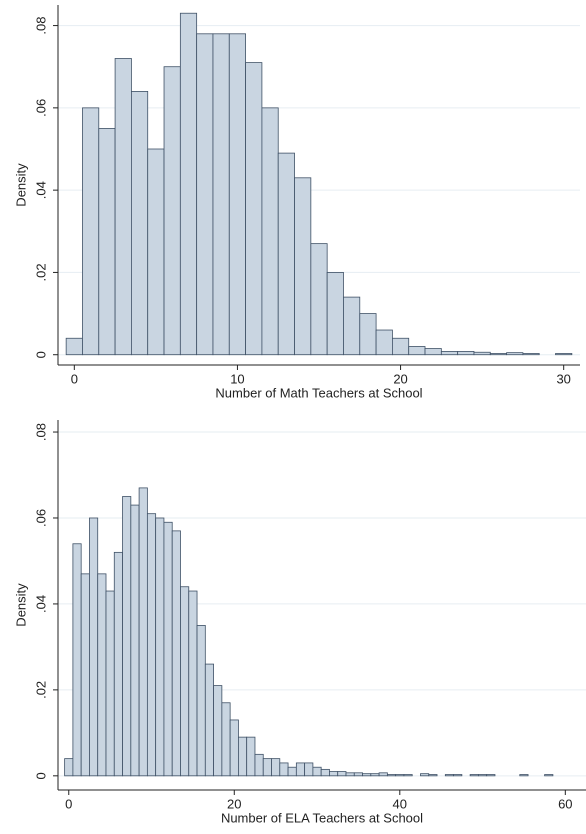 The height and width of the screenshot is (834, 586). What do you see at coordinates (563, 378) in the screenshot?
I see `x-tick-label: 30` at bounding box center [563, 378].